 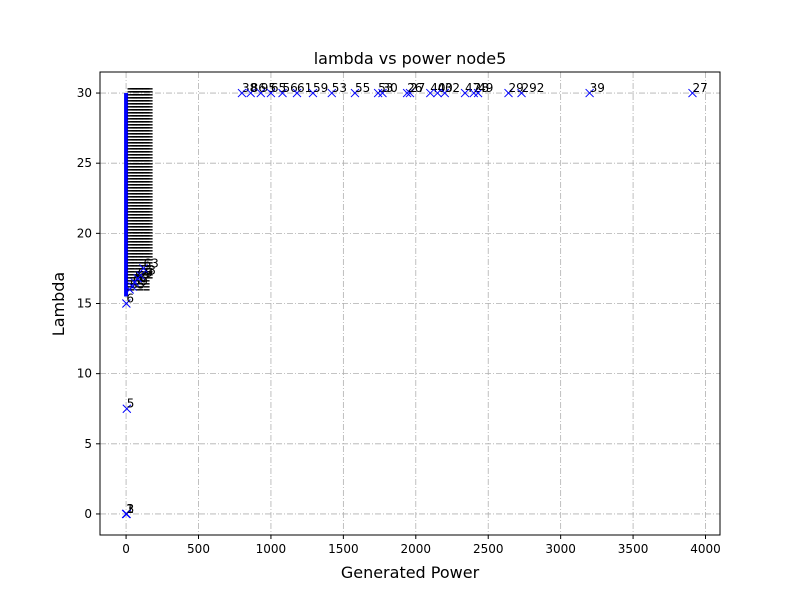 What do you see at coordinates (84, 163) in the screenshot?
I see `y-tick-label: 25` at bounding box center [84, 163].